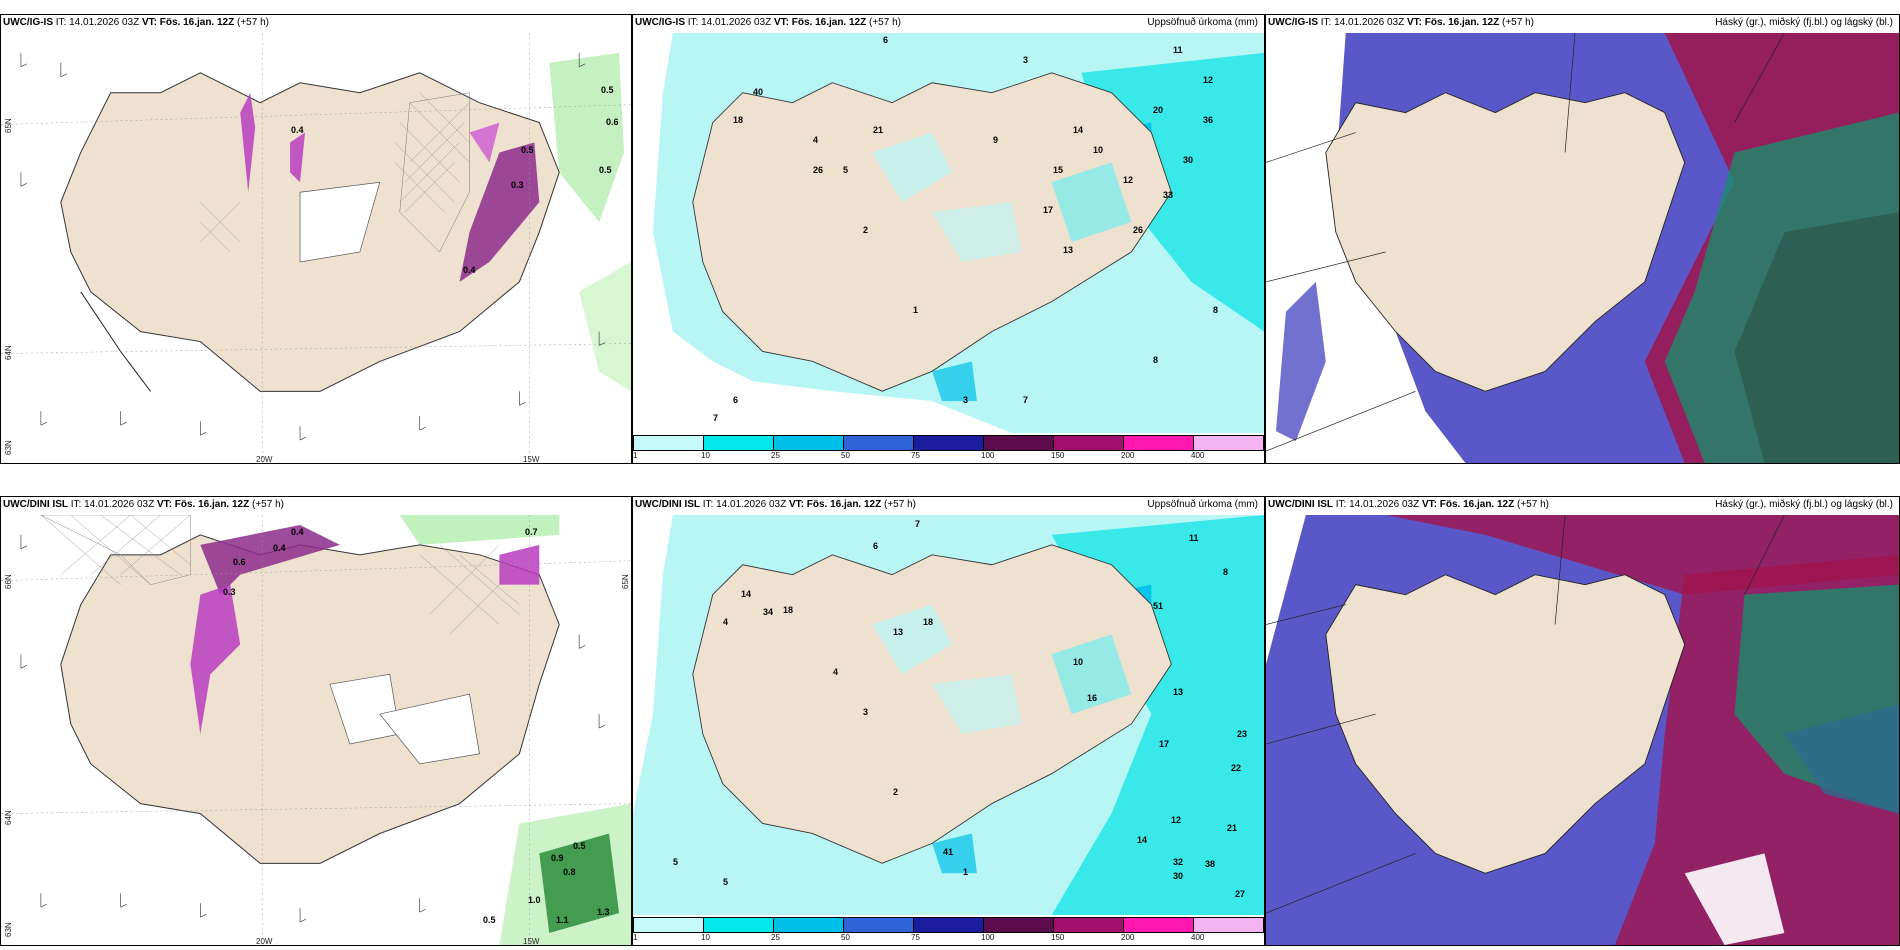  I want to click on precip-value: 6, so click(886, 40).